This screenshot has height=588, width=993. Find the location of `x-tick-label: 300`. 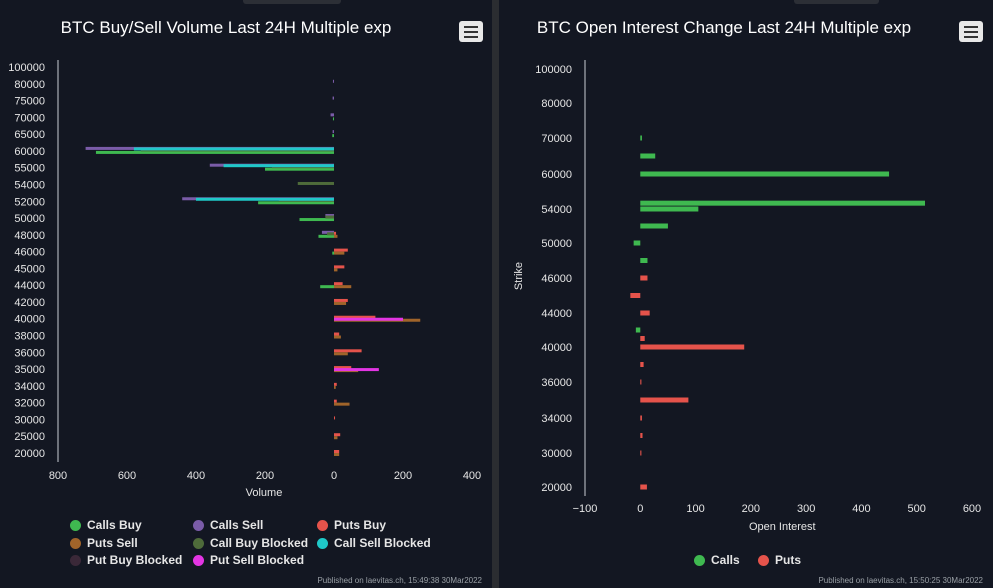

x-tick-label: 300 is located at coordinates (806, 509).